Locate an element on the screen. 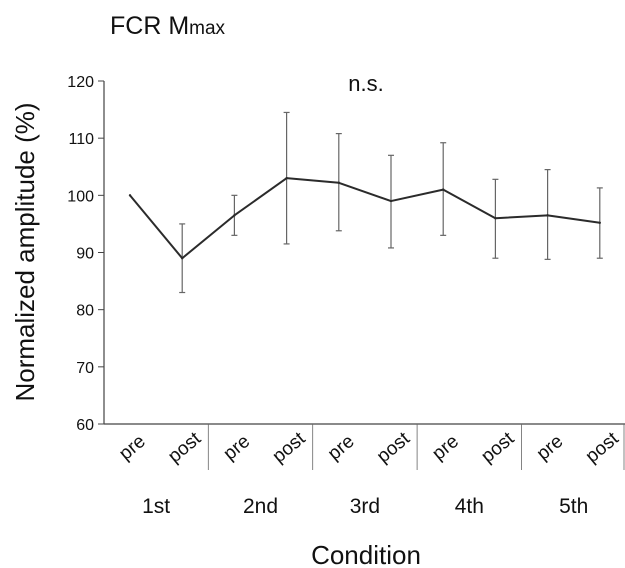 The height and width of the screenshot is (568, 625). group-label-1: 1st is located at coordinates (156, 506).